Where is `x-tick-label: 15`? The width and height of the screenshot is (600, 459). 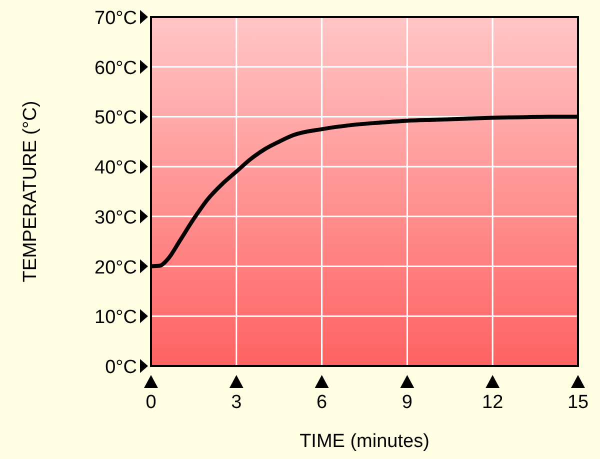 x-tick-label: 15 is located at coordinates (578, 402).